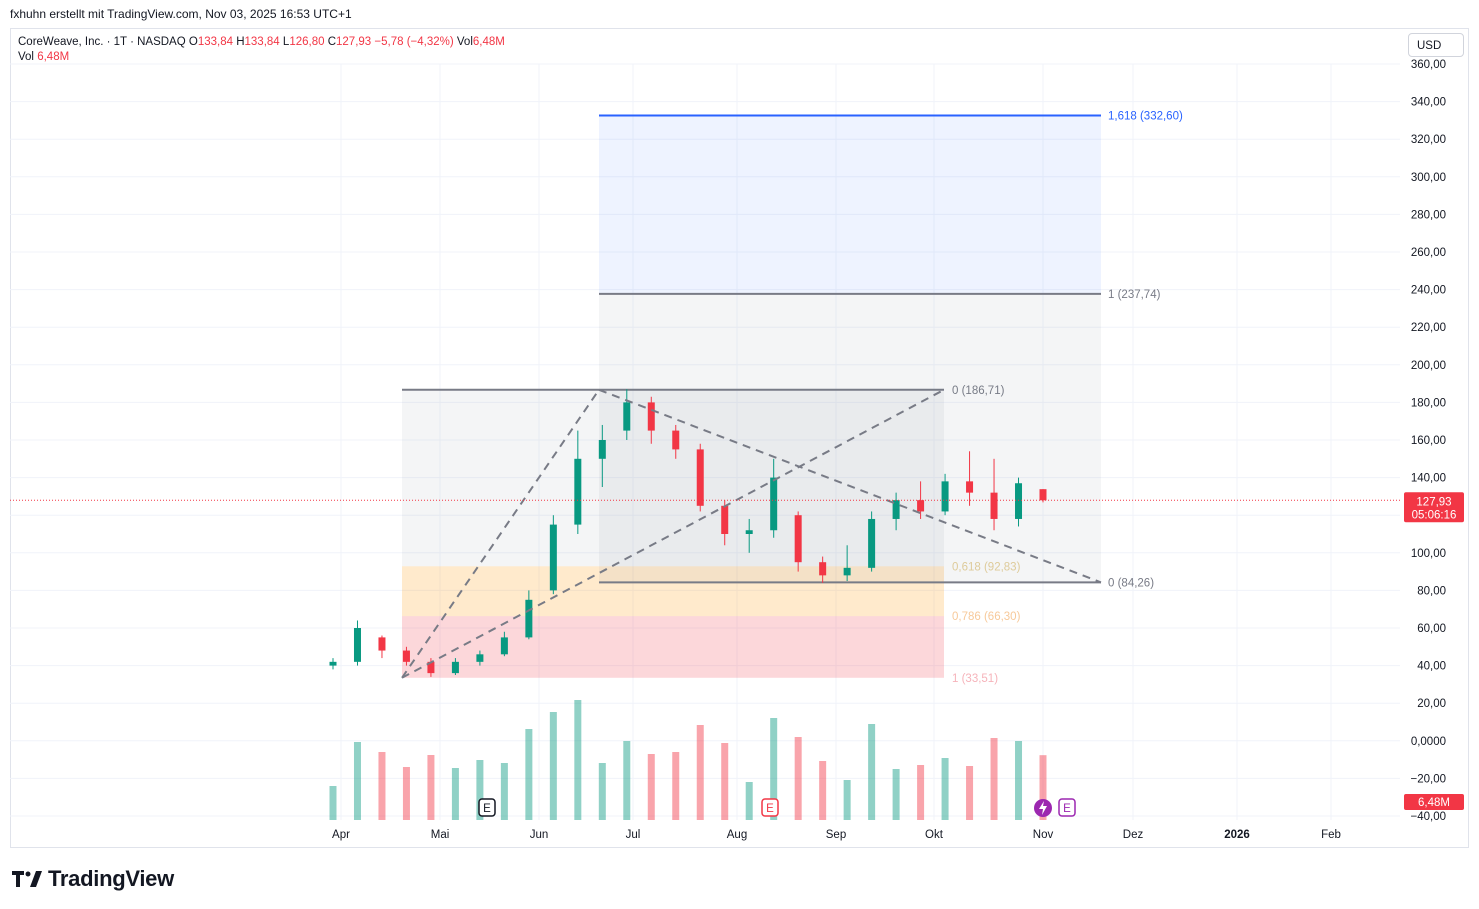 The height and width of the screenshot is (909, 1479). Describe the element at coordinates (1043, 835) in the screenshot. I see `x-tick-label: Nov` at that location.